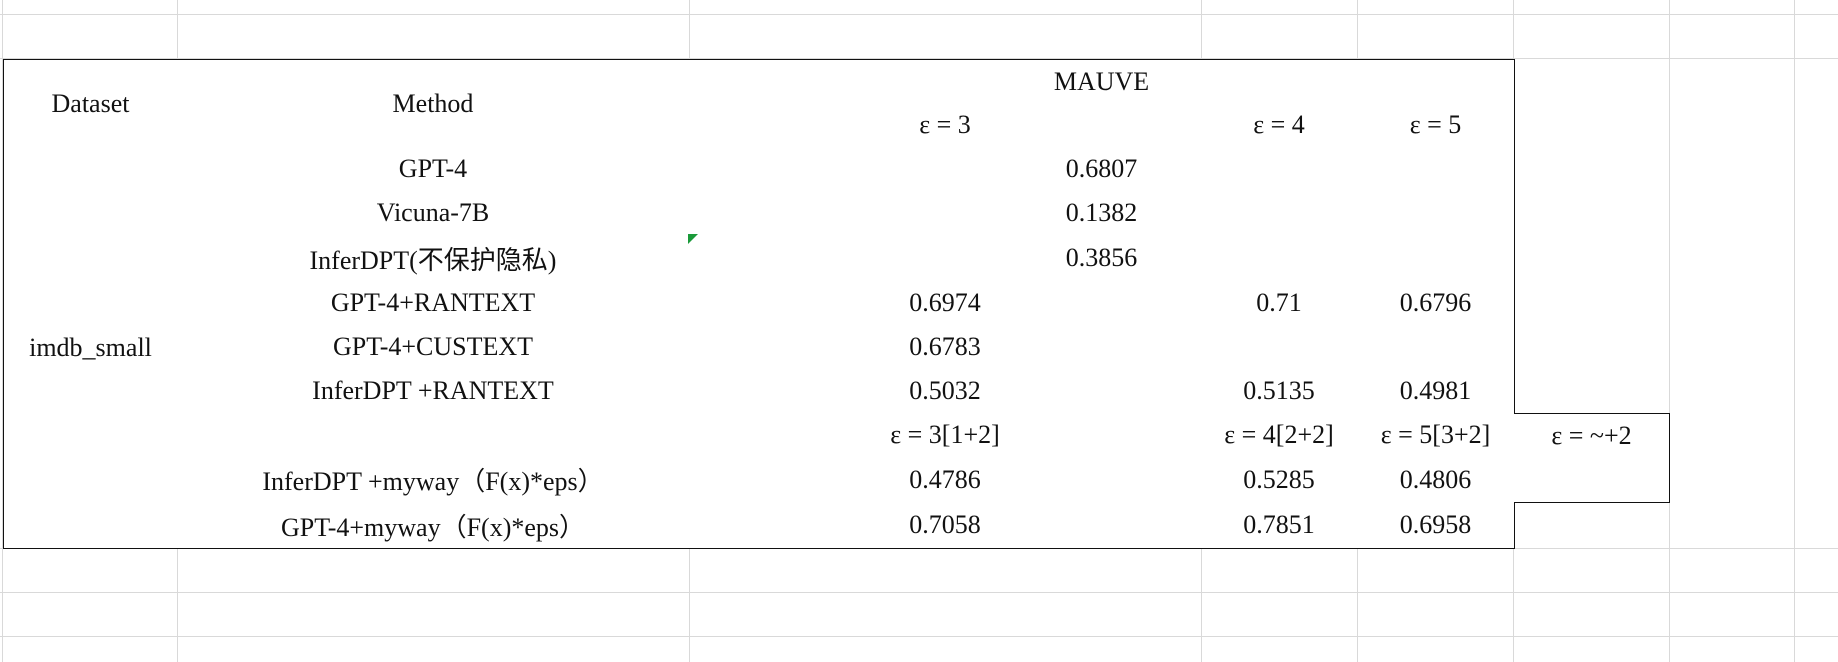  I want to click on value-cell-eps5: 0.6958, so click(1436, 525).